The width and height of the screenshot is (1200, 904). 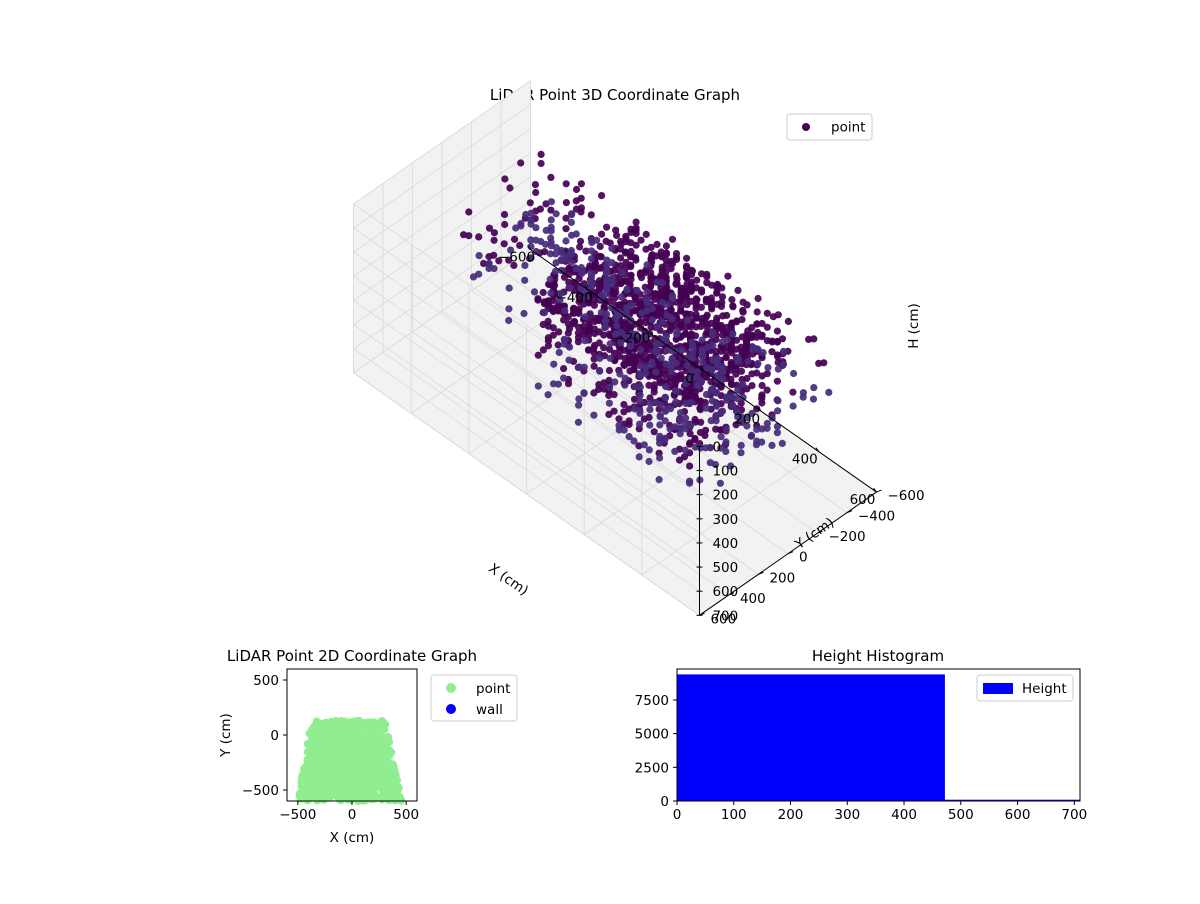 What do you see at coordinates (734, 815) in the screenshot?
I see `x-tick-label: 100` at bounding box center [734, 815].